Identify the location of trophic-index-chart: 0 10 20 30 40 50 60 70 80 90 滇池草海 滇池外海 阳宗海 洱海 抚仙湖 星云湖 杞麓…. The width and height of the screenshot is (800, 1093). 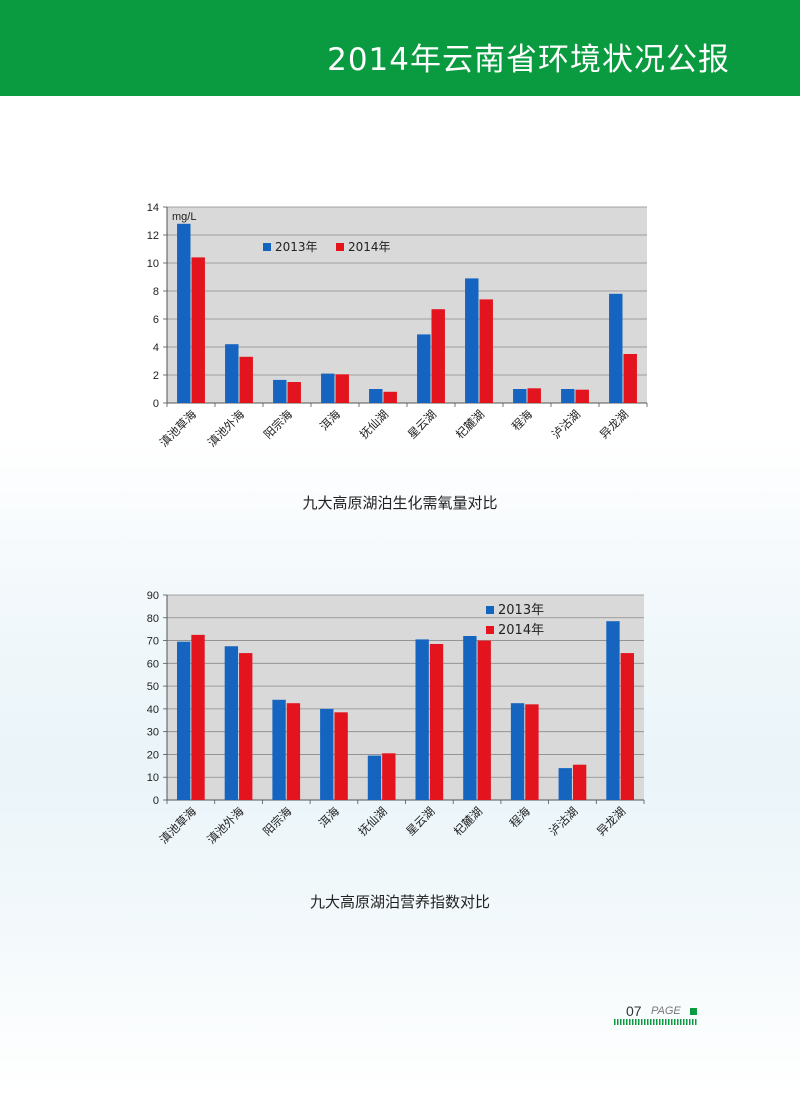
(396, 718).